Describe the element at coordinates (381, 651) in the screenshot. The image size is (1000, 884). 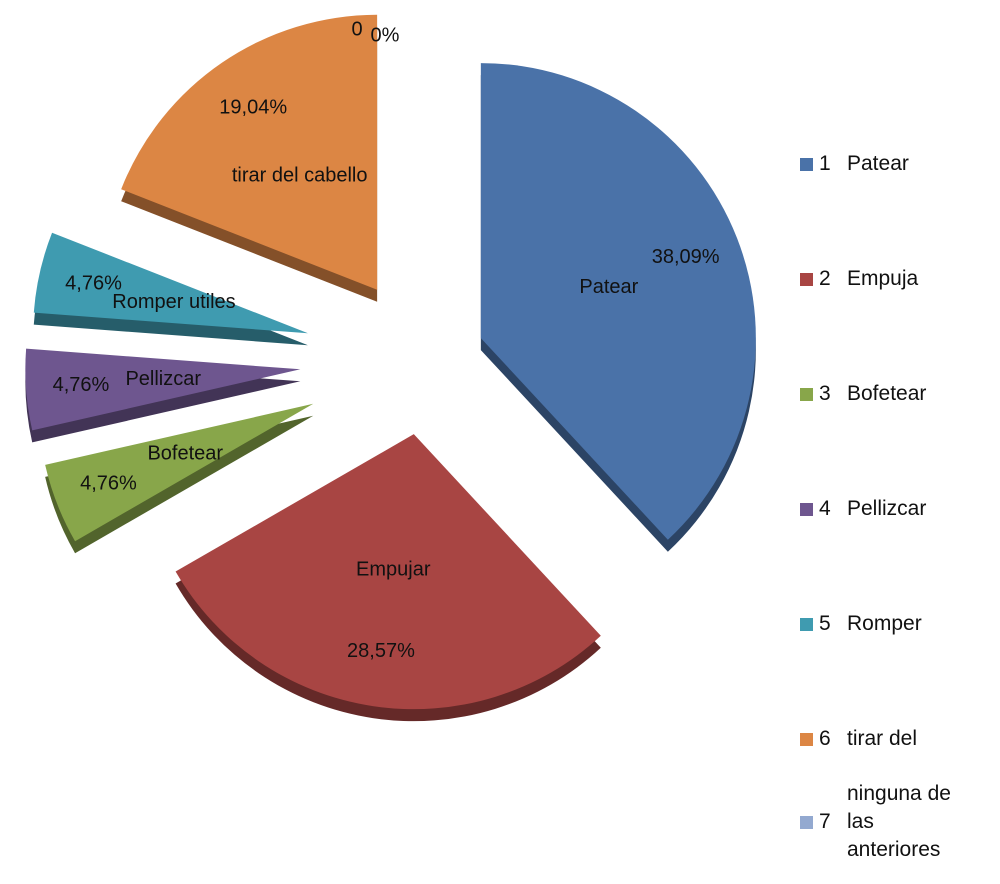
I see `value-label: 28,57%` at that location.